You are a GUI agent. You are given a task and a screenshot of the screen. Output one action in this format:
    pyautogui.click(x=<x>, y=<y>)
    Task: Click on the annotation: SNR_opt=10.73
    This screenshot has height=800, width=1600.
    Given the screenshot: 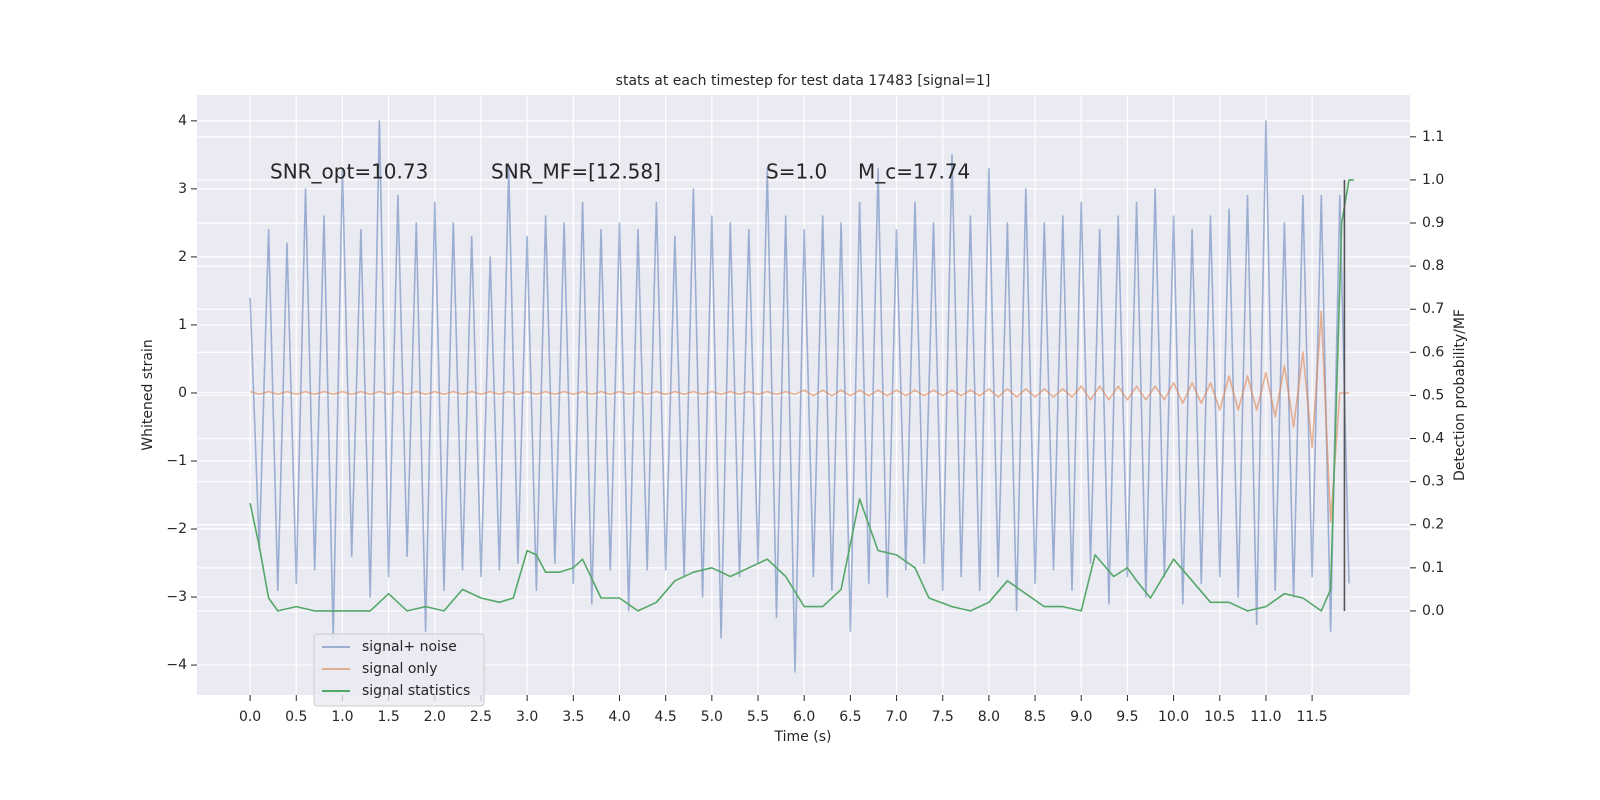 What is the action you would take?
    pyautogui.click(x=349, y=172)
    